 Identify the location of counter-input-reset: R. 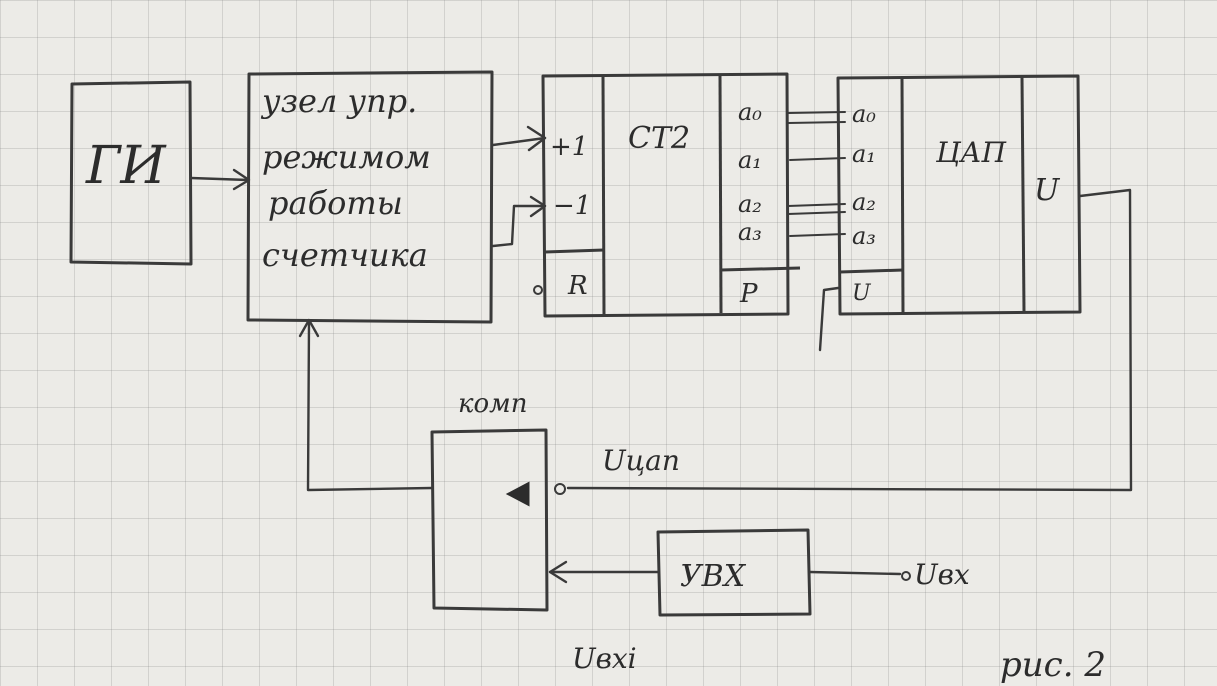
(577, 286).